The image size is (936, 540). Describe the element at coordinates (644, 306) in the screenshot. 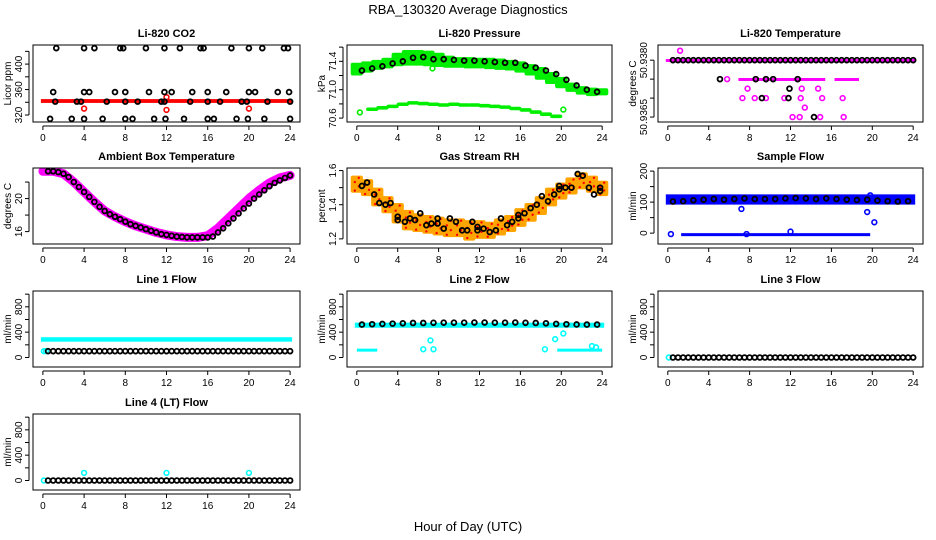

I see `y-tick-label: 800` at that location.